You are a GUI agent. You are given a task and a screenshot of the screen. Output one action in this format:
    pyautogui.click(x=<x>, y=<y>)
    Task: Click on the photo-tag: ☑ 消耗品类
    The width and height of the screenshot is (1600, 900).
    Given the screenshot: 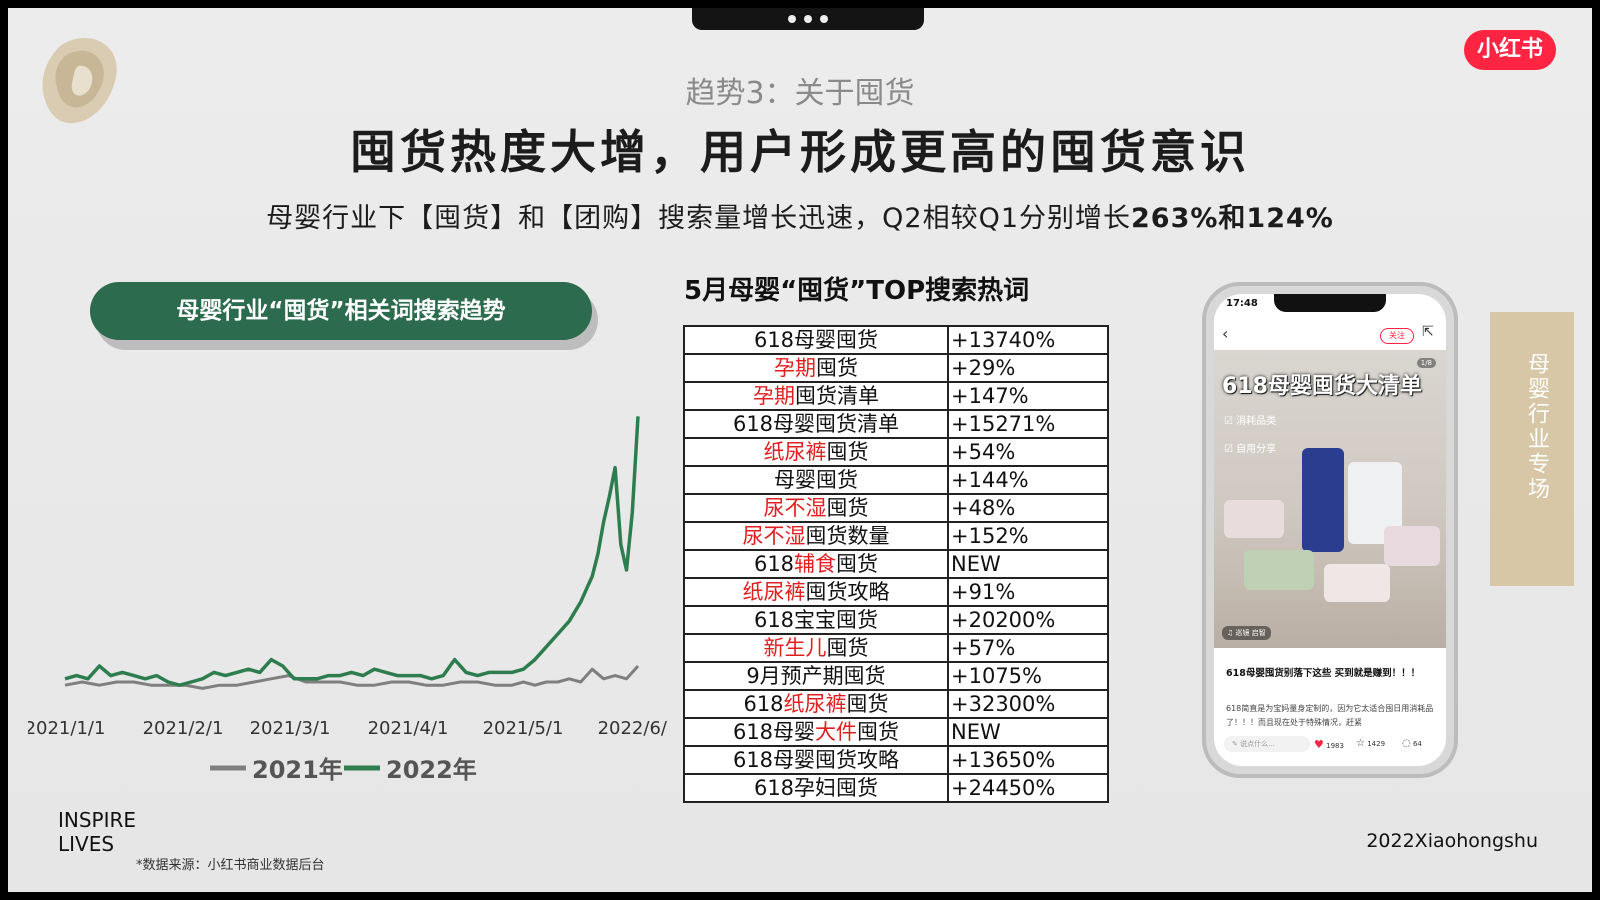 What is the action you would take?
    pyautogui.click(x=1250, y=421)
    